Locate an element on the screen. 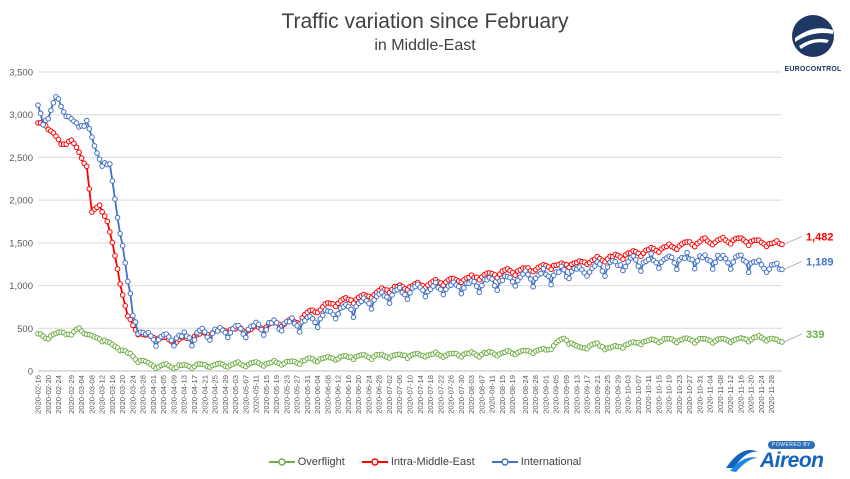 The height and width of the screenshot is (479, 850). x-tick-label: 2020-11-20 is located at coordinates (751, 394).